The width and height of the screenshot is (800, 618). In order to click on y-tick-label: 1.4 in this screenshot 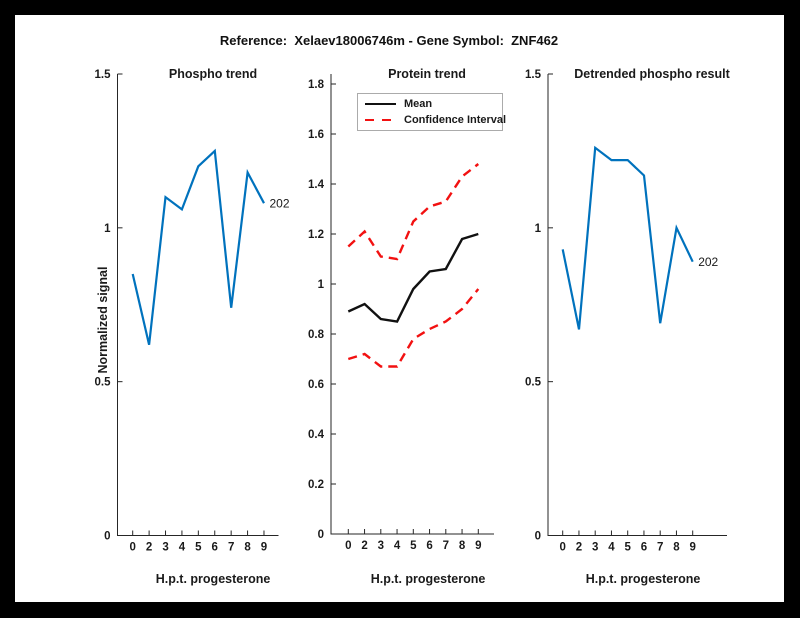, I will do `click(316, 185)`.